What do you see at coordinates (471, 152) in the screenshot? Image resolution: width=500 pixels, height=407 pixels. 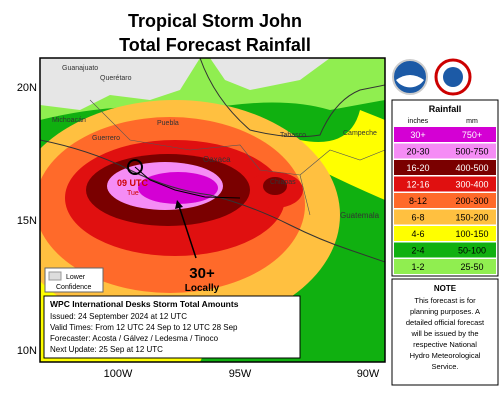 I see `legend-mm: 500-750` at bounding box center [471, 152].